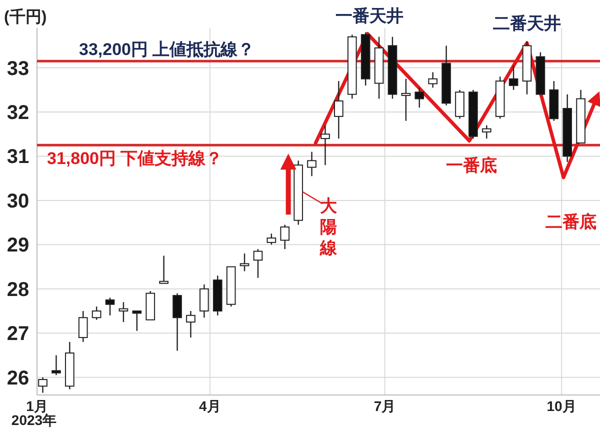 Image resolution: width=600 pixels, height=428 pixels. What do you see at coordinates (25, 17) in the screenshot?
I see `y-axis-title: (千円)` at bounding box center [25, 17].